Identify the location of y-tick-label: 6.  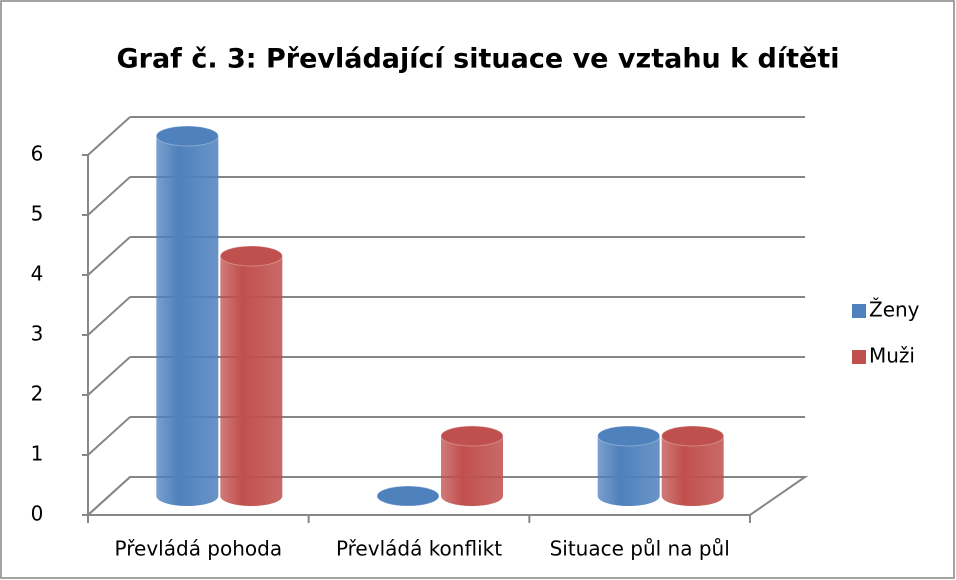
(37, 154).